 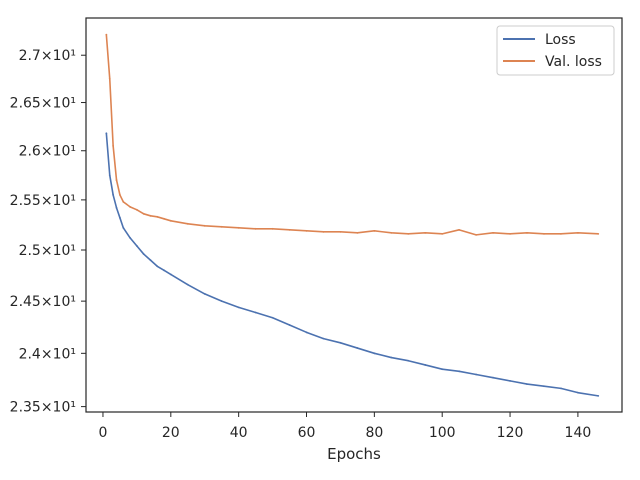 What do you see at coordinates (442, 433) in the screenshot?
I see `x-tick-label: 100` at bounding box center [442, 433].